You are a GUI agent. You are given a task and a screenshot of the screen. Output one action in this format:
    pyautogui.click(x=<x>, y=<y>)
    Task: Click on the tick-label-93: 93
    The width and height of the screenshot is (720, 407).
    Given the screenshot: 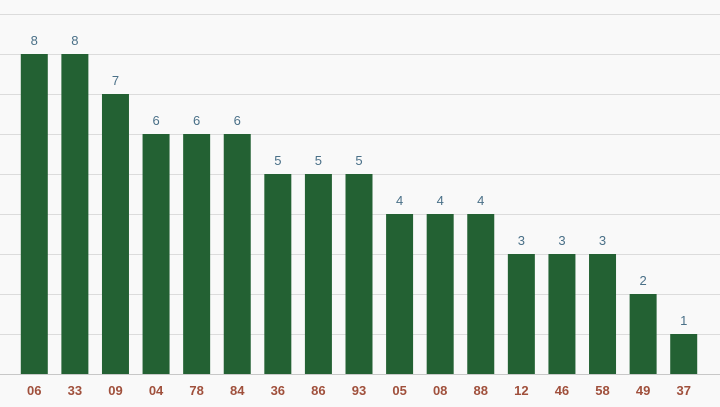 What is the action you would take?
    pyautogui.click(x=359, y=390)
    